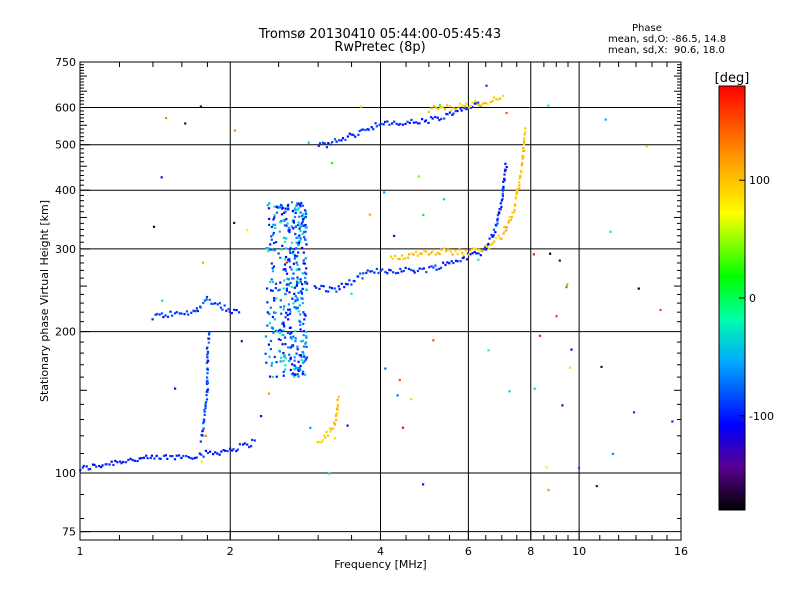  Describe the element at coordinates (65, 62) in the screenshot. I see `y-tick-label: 750` at that location.